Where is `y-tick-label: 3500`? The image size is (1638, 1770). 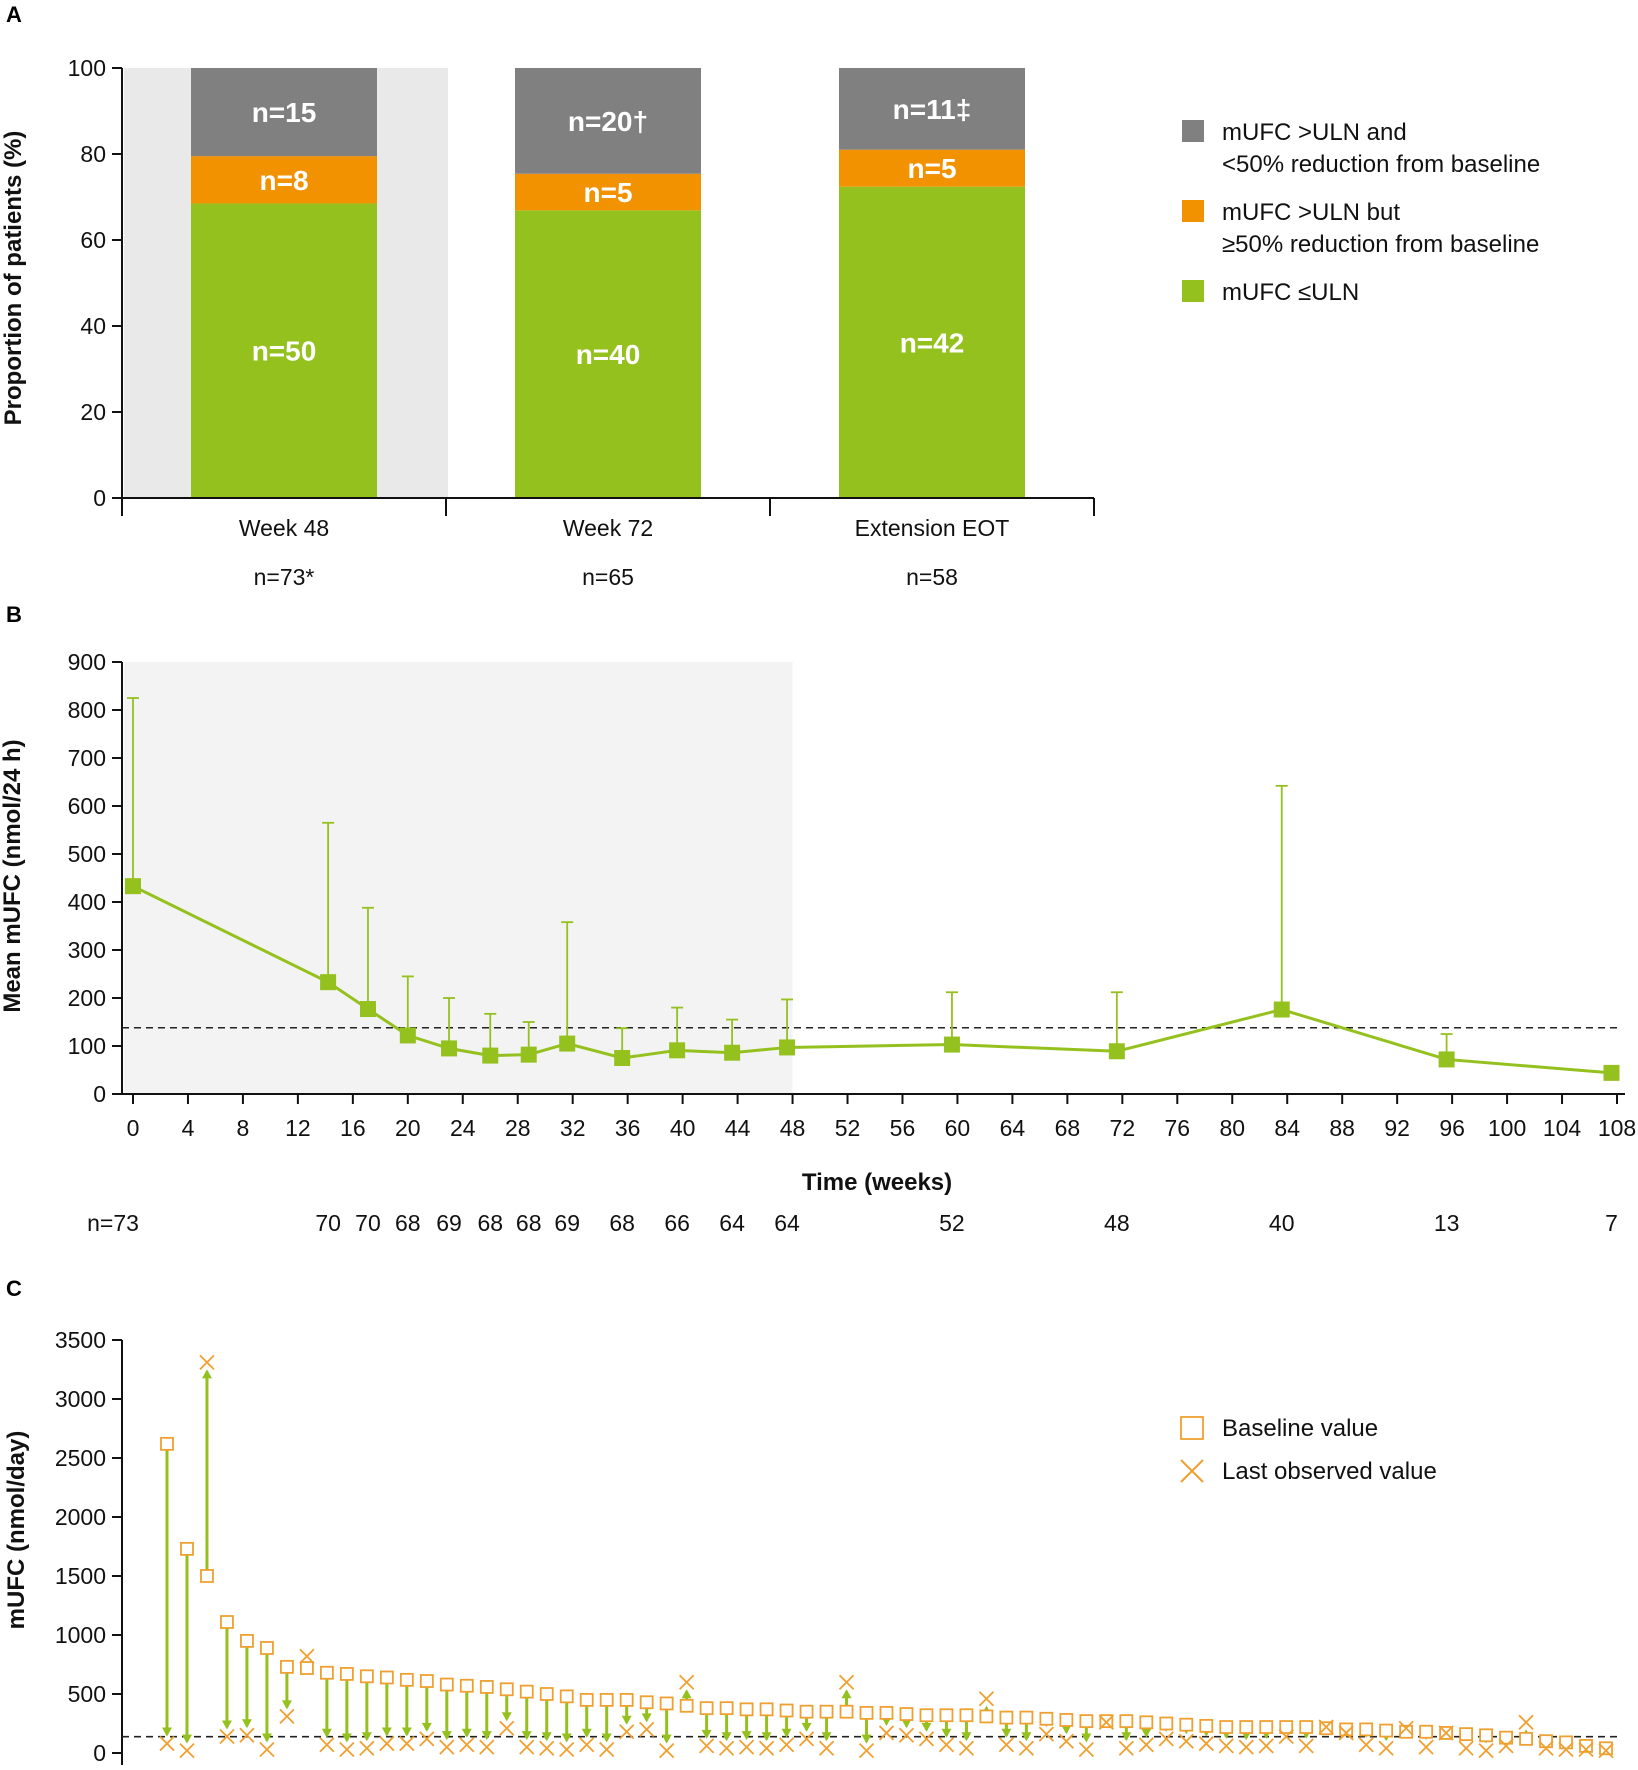
y-tick-label: 3500 is located at coordinates (80, 1340).